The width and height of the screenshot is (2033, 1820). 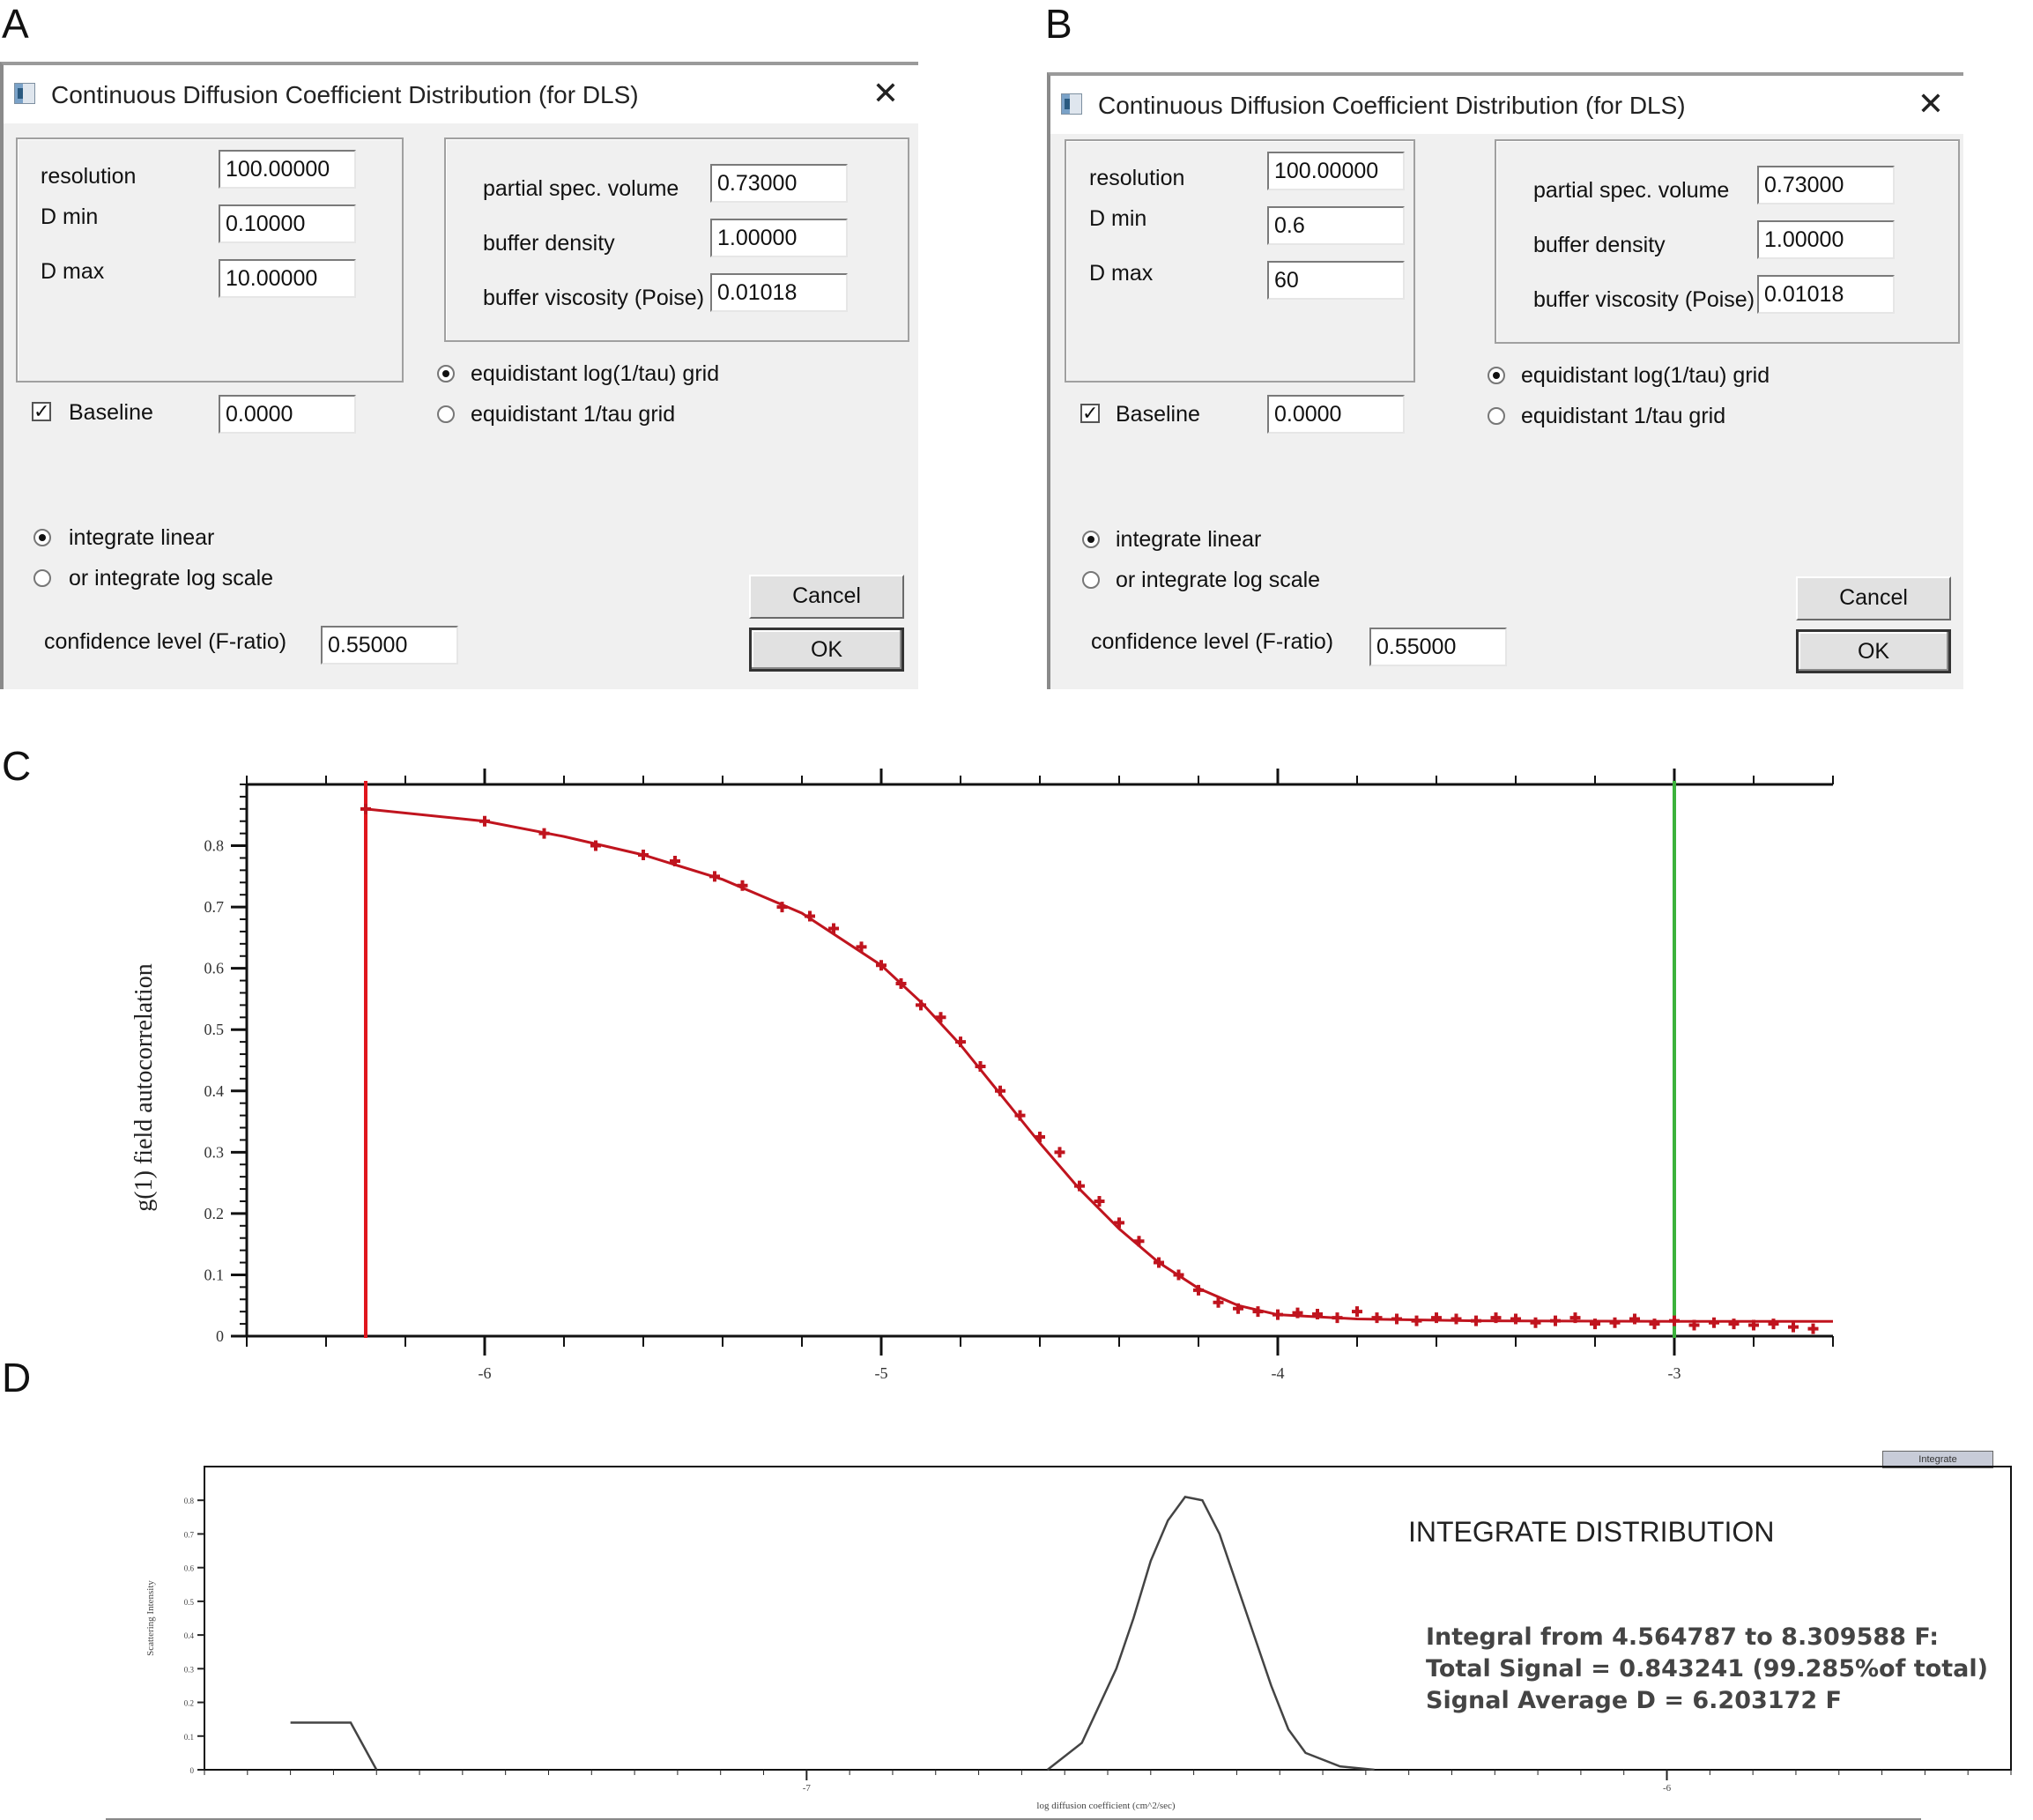 I want to click on integral-range: Integral from 4.564787 to 8.309588 F:, so click(x=1683, y=1637).